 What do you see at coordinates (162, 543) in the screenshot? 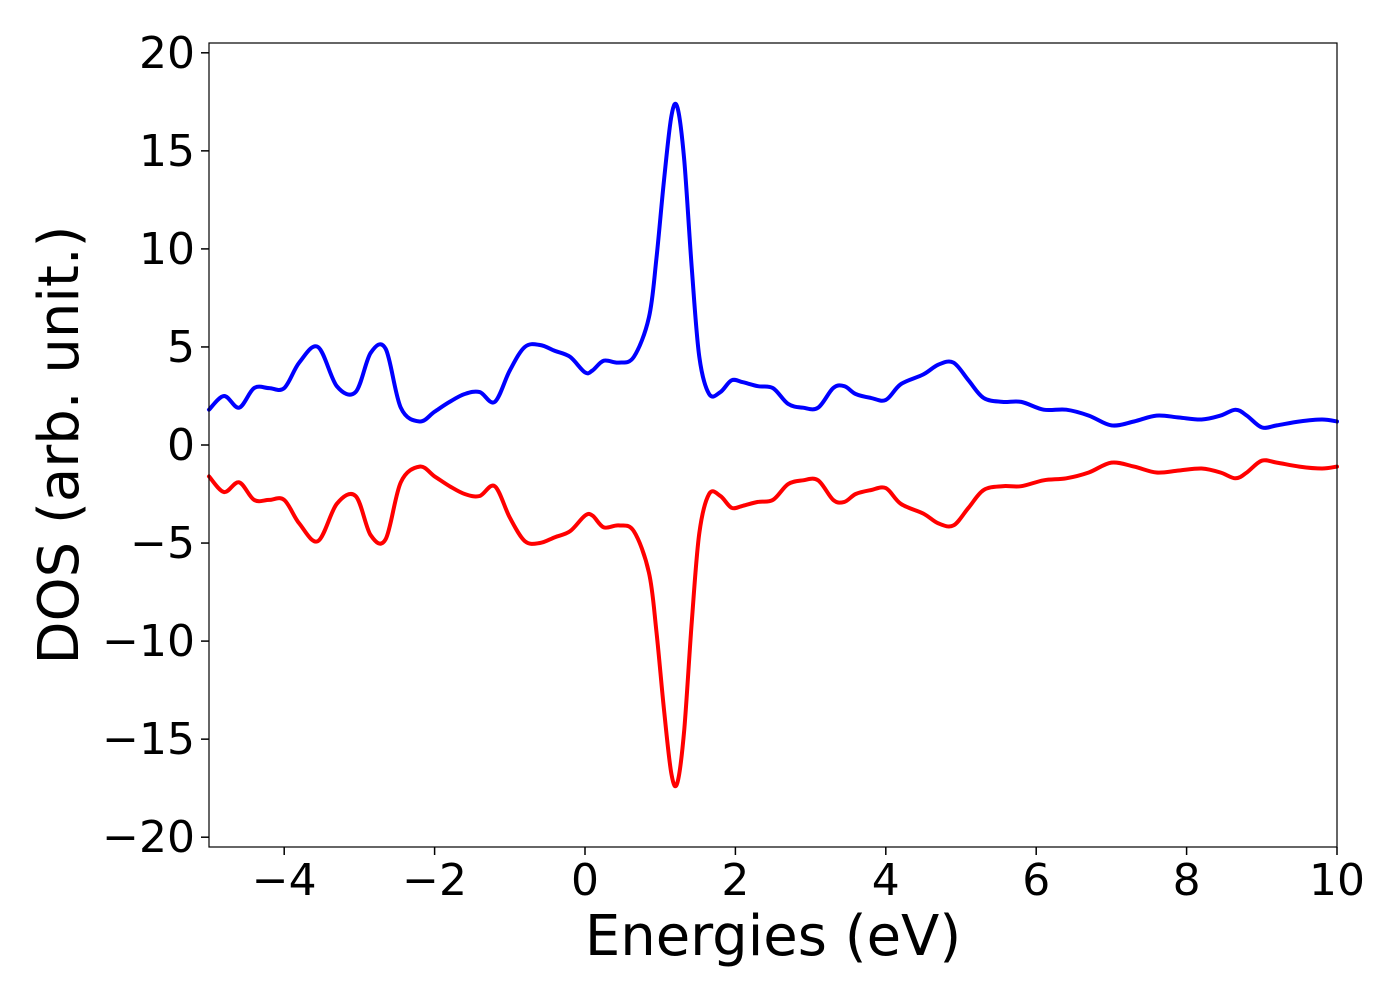
I see `y-tick-label: −5` at bounding box center [162, 543].